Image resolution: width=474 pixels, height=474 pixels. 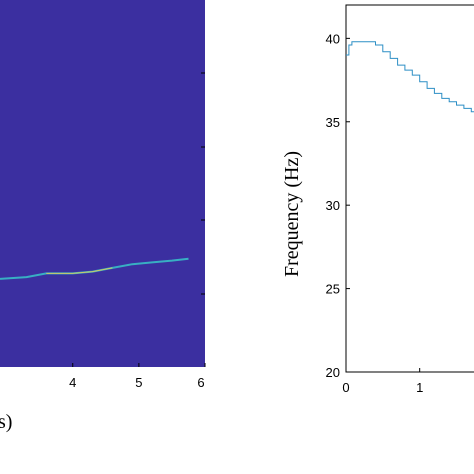 I want to click on spectrogram-x-tick-label: 6, so click(x=200, y=382).